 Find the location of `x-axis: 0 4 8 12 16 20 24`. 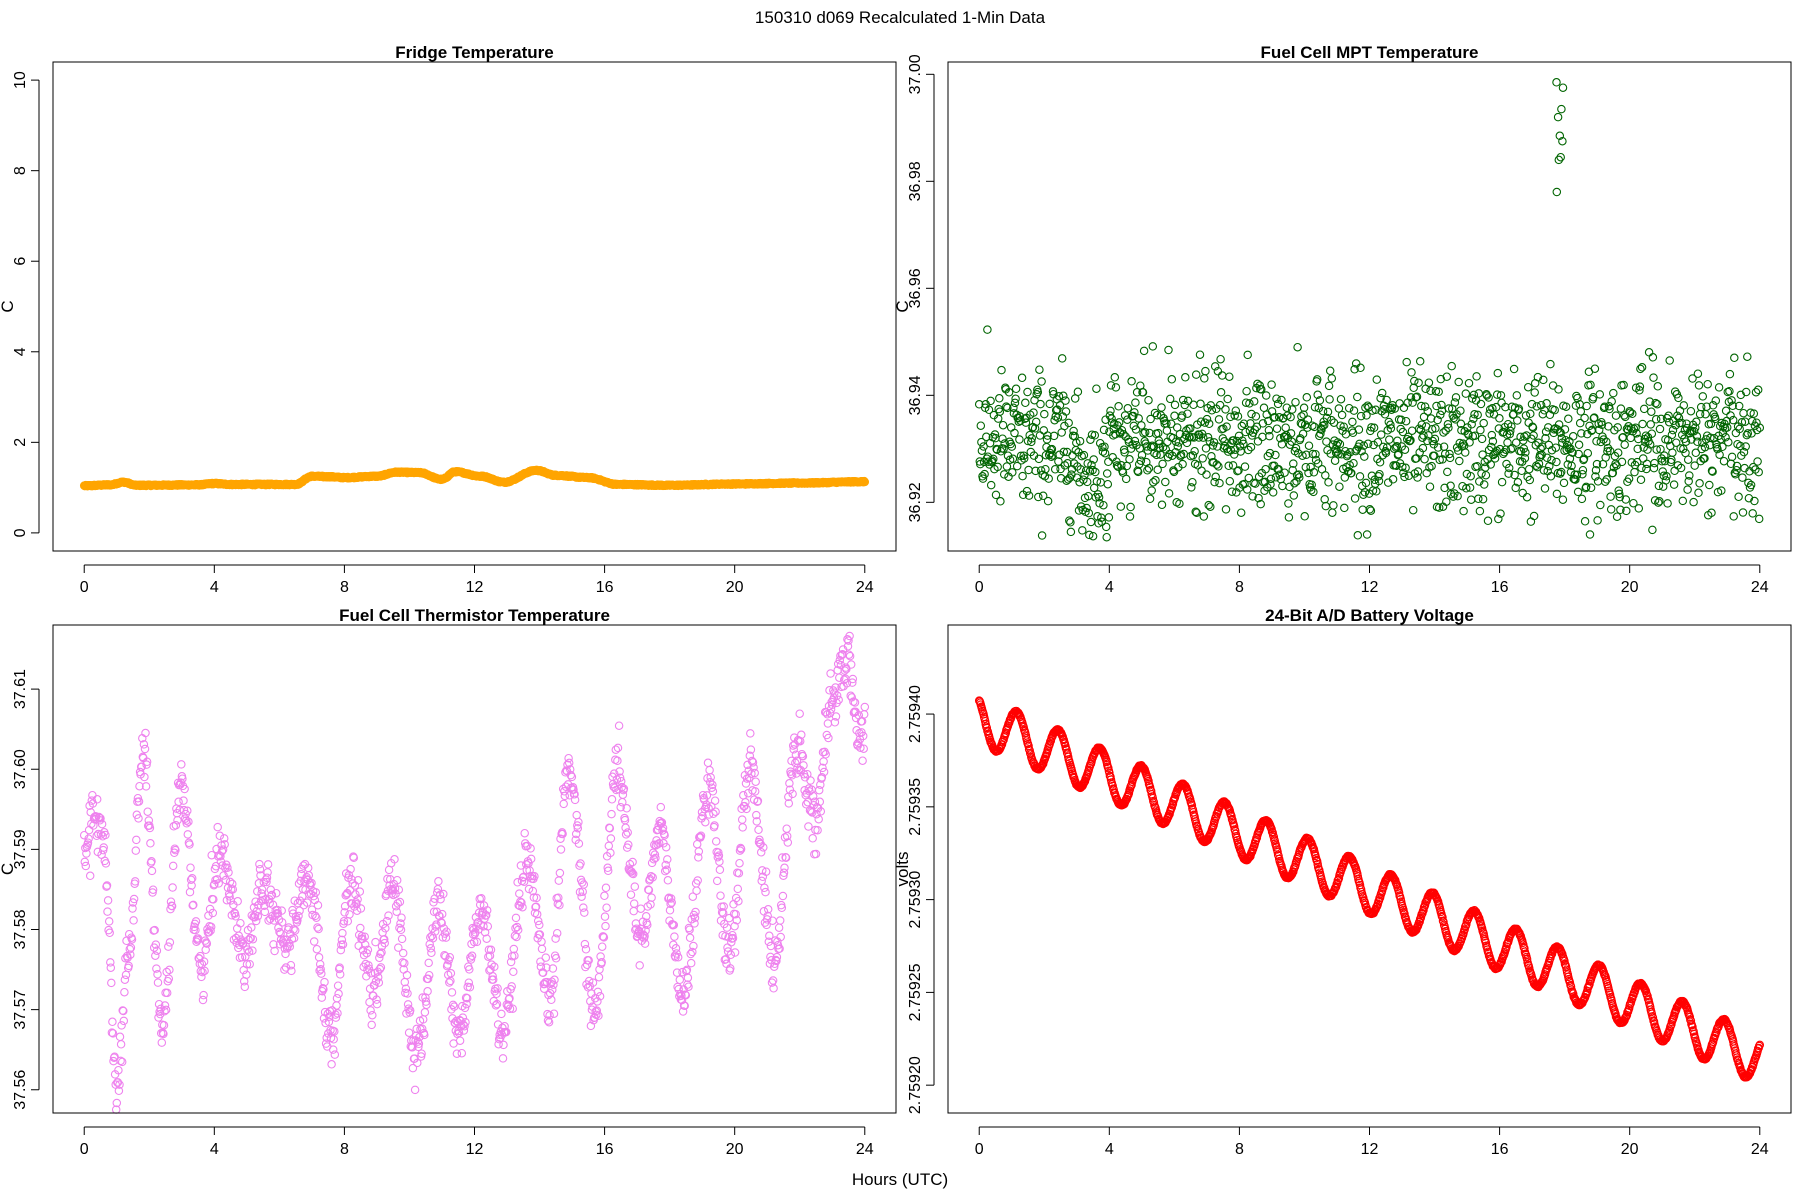

x-axis: 0 4 8 12 16 20 24 is located at coordinates (1372, 580).